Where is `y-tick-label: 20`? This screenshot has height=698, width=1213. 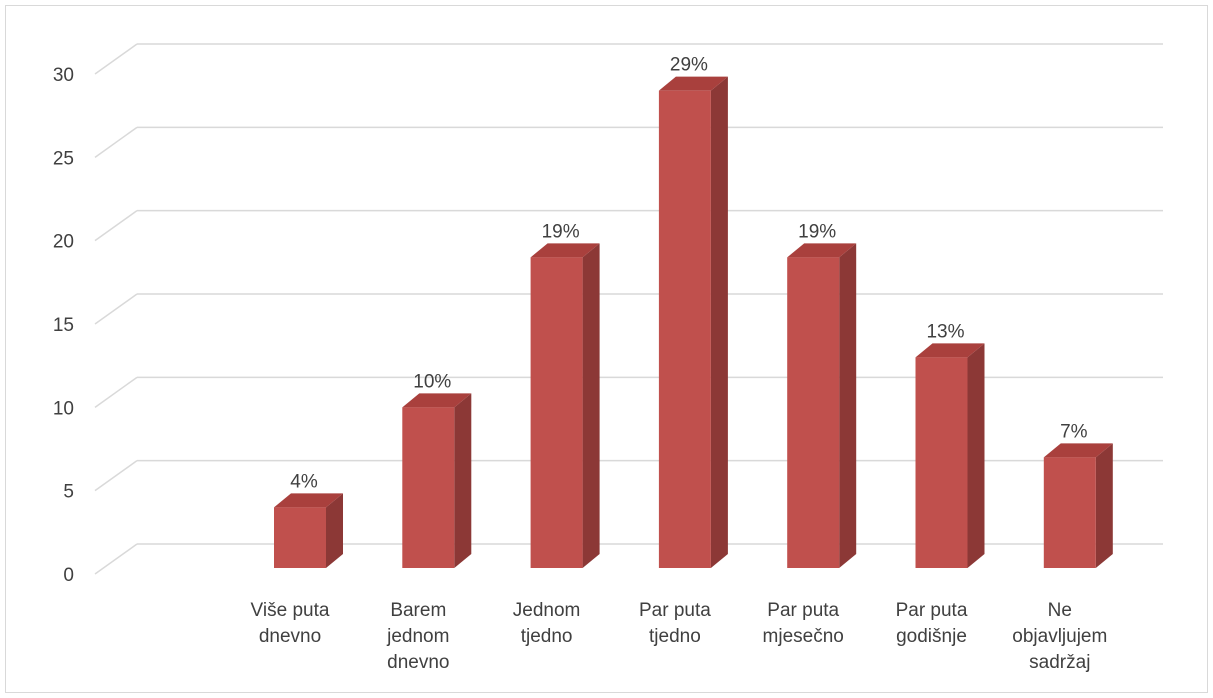
y-tick-label: 20 is located at coordinates (63, 242).